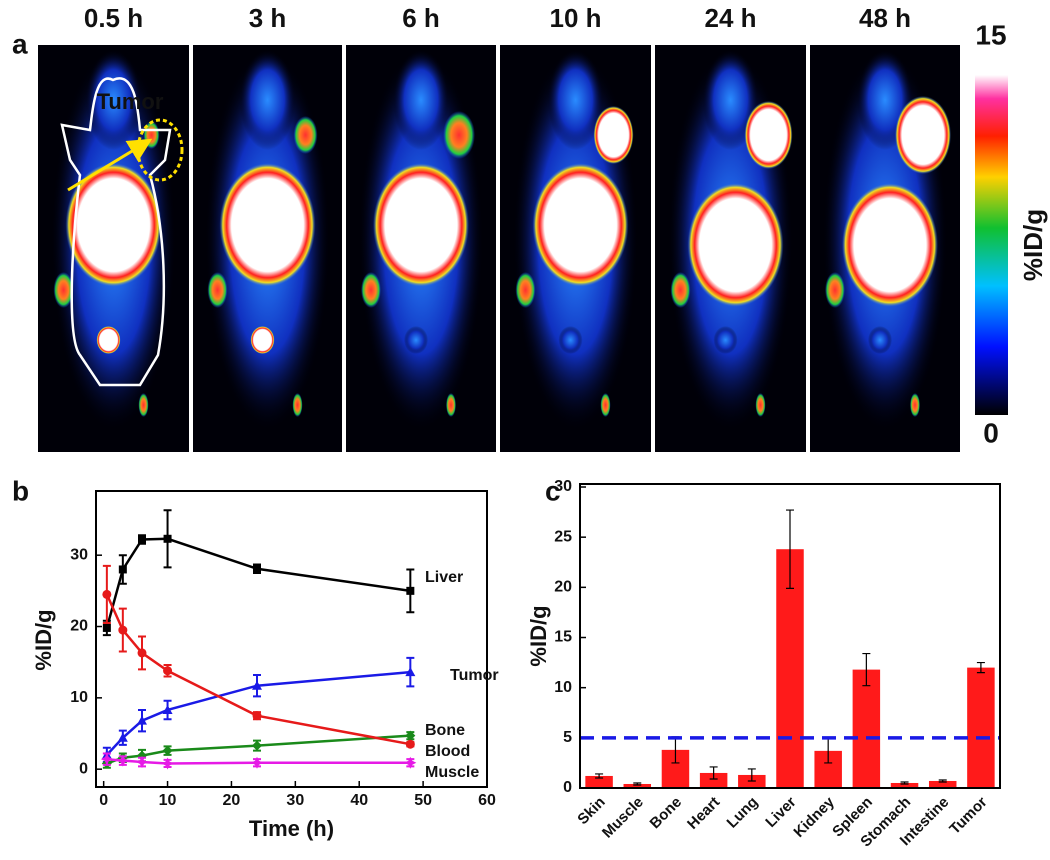  What do you see at coordinates (160, 150) in the screenshot?
I see `tumor-region` at bounding box center [160, 150].